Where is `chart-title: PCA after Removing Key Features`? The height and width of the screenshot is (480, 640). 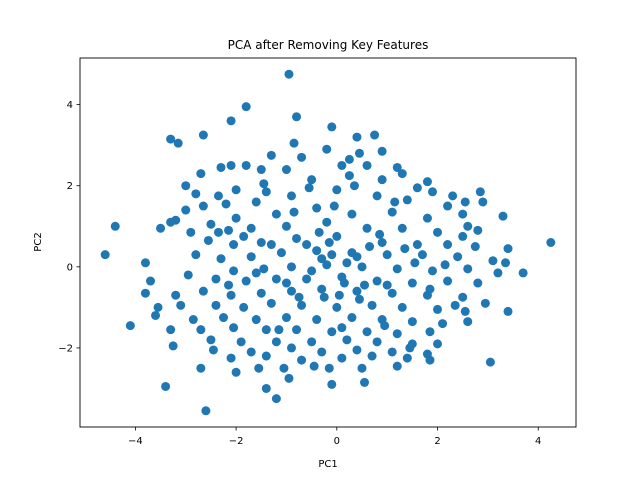
chart-title: PCA after Removing Key Features is located at coordinates (328, 45).